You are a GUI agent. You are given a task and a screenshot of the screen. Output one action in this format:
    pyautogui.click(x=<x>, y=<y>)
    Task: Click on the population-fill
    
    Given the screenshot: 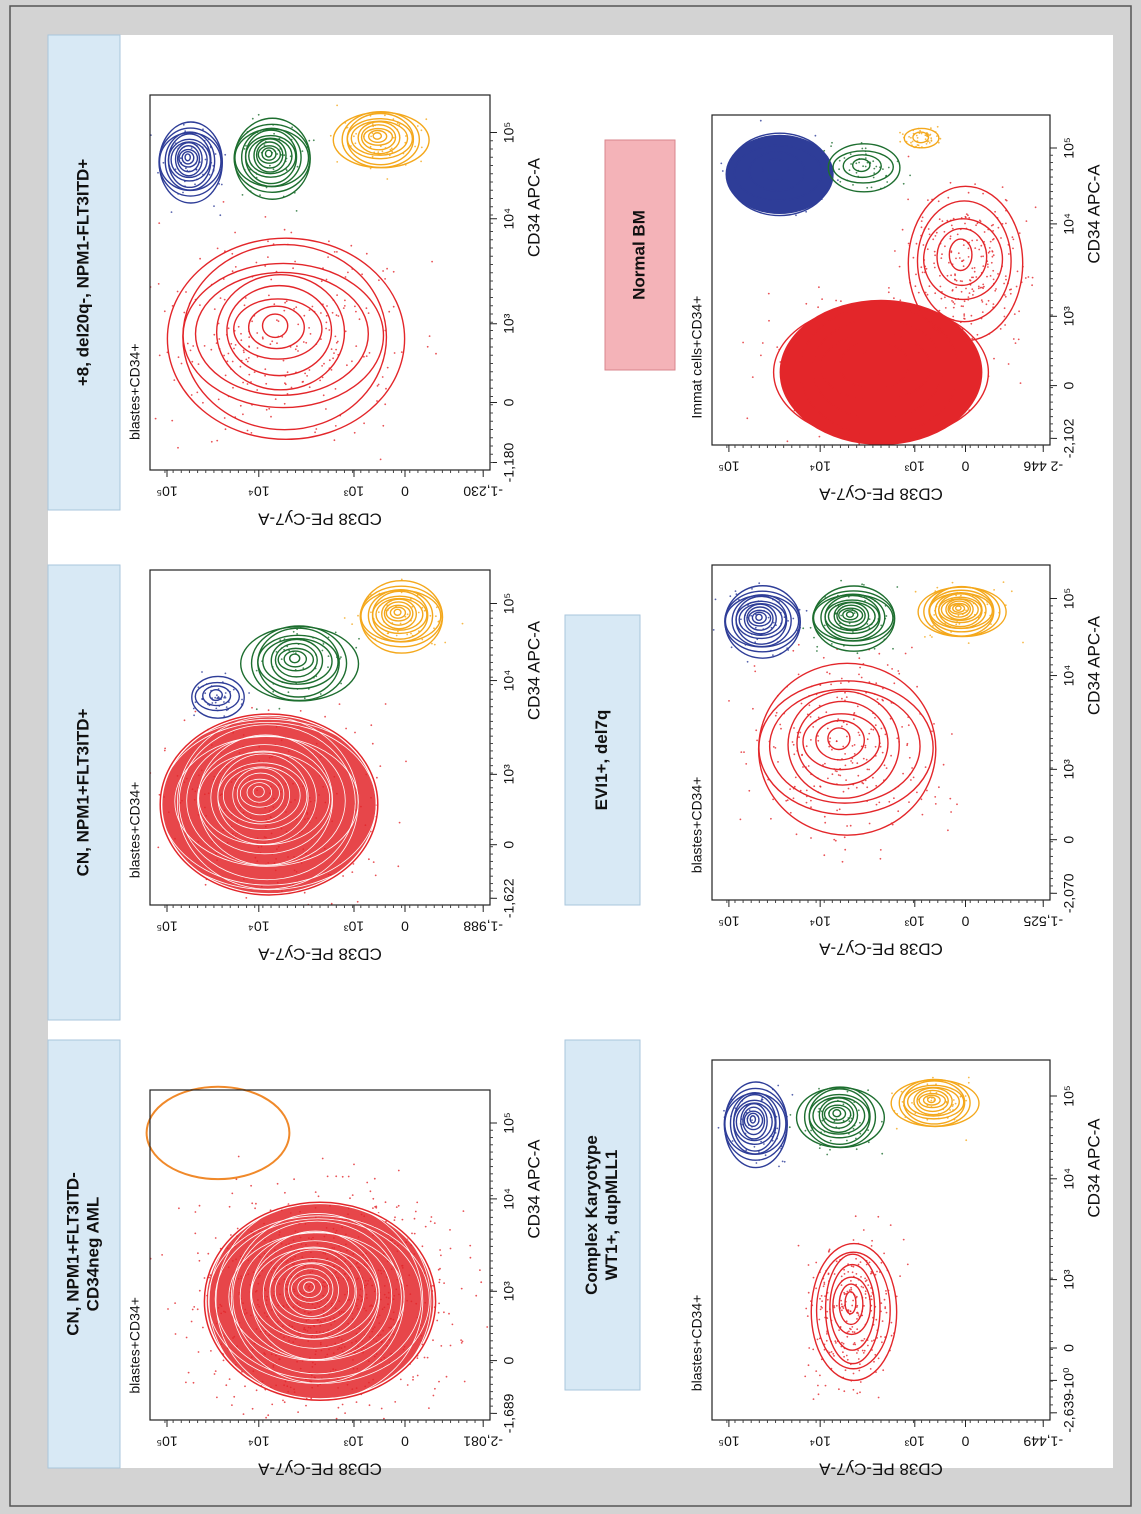 What is the action you would take?
    pyautogui.click(x=320, y=1301)
    